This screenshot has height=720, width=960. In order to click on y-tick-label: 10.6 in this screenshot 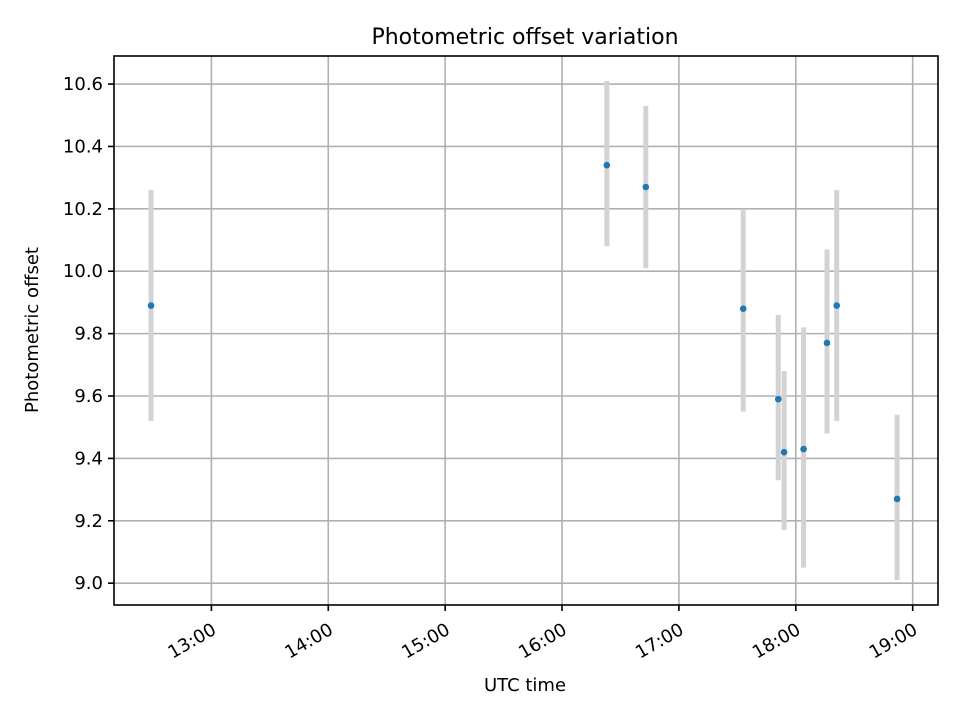, I will do `click(83, 84)`.